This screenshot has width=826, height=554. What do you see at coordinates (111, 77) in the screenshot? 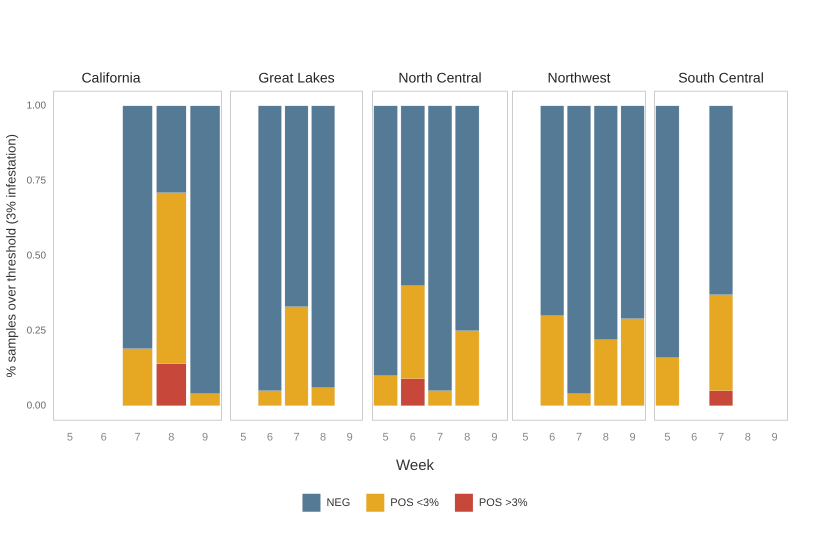
I see `chart-title: California` at bounding box center [111, 77].